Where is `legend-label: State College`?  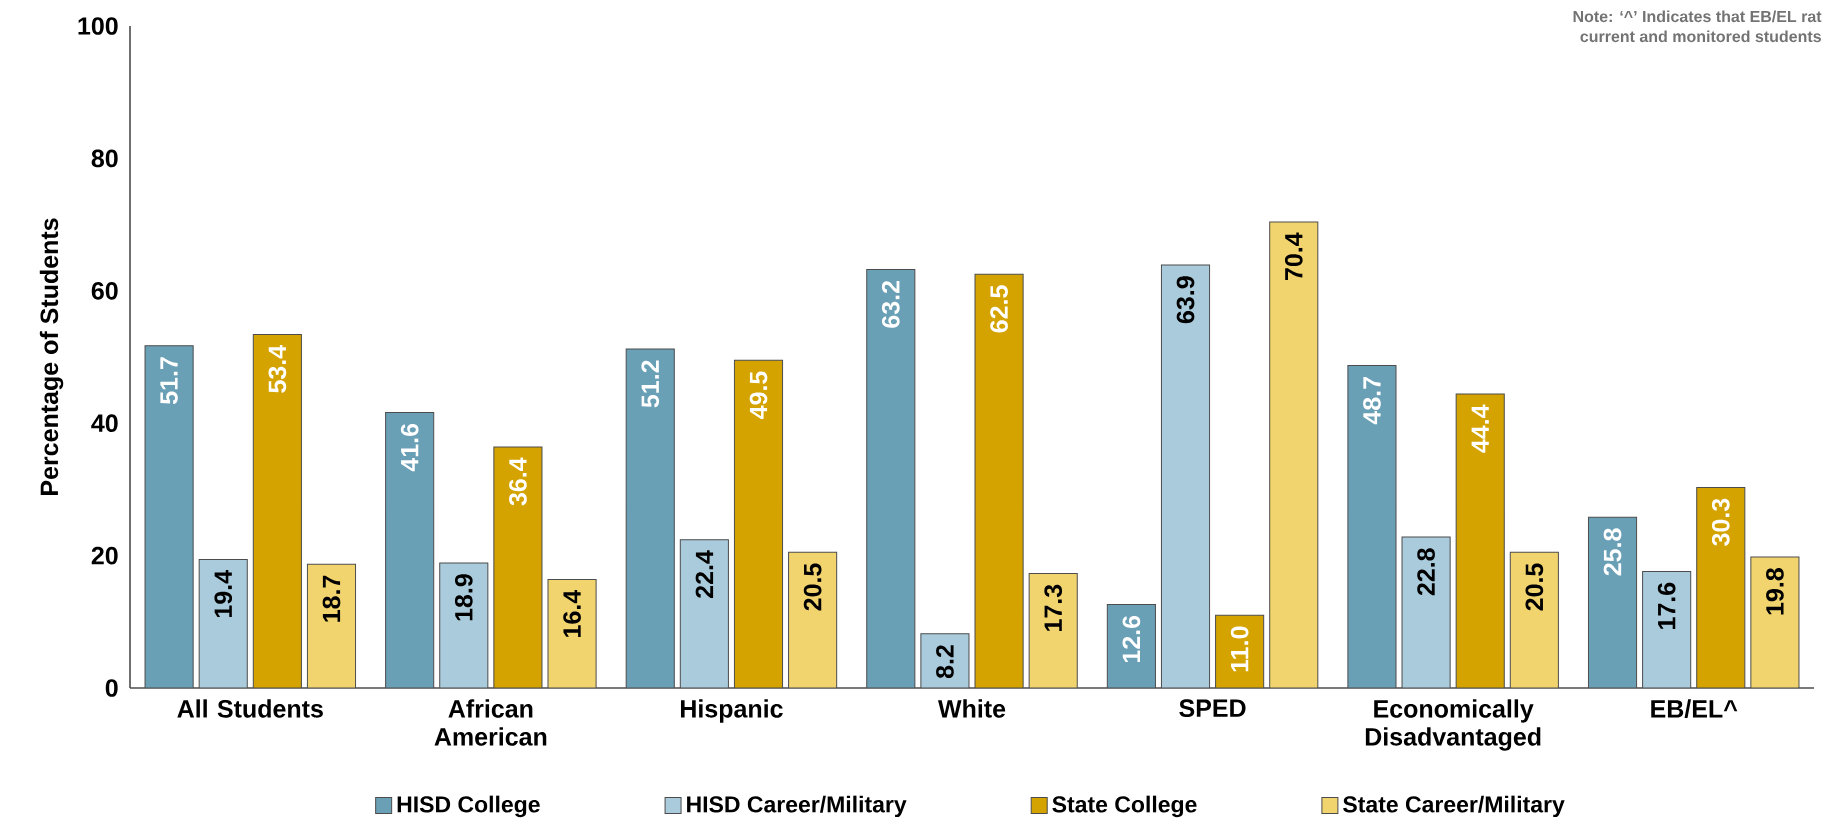 legend-label: State College is located at coordinates (1124, 806).